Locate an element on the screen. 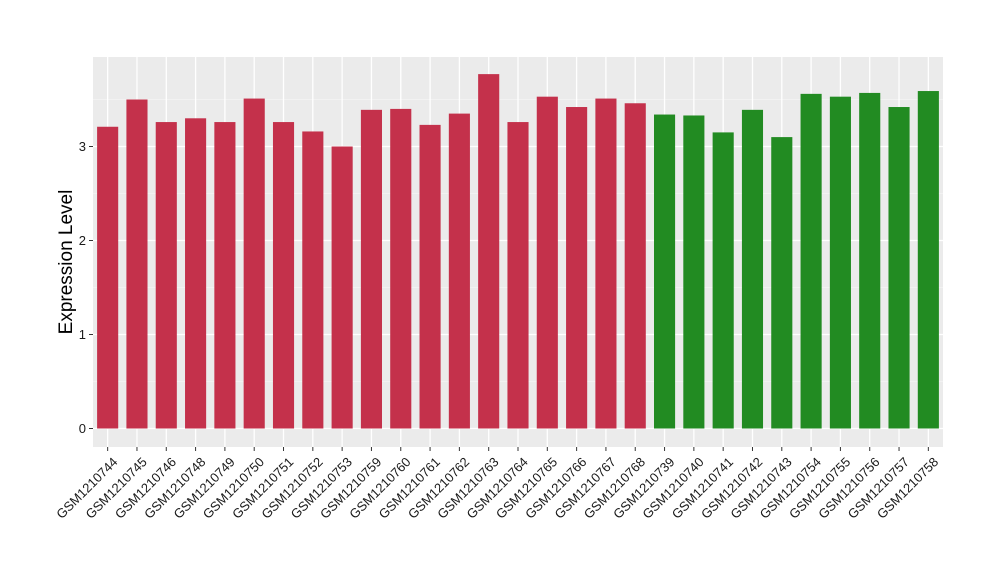 The height and width of the screenshot is (580, 1000). bar-GSM1210759 is located at coordinates (371, 269).